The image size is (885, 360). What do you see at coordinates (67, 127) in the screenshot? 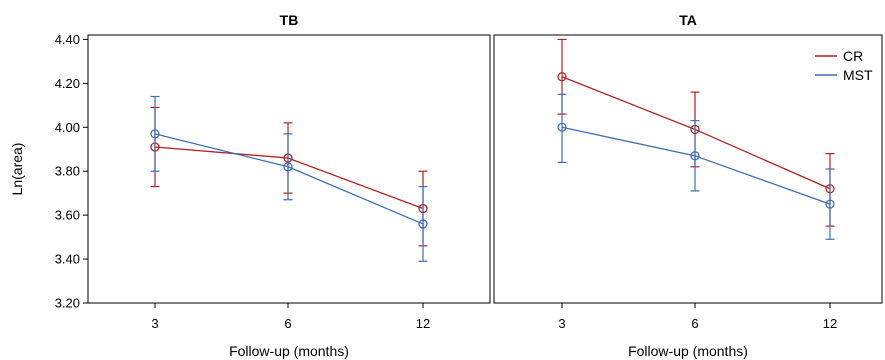
I see `y-tick-label: 4.00` at bounding box center [67, 127].